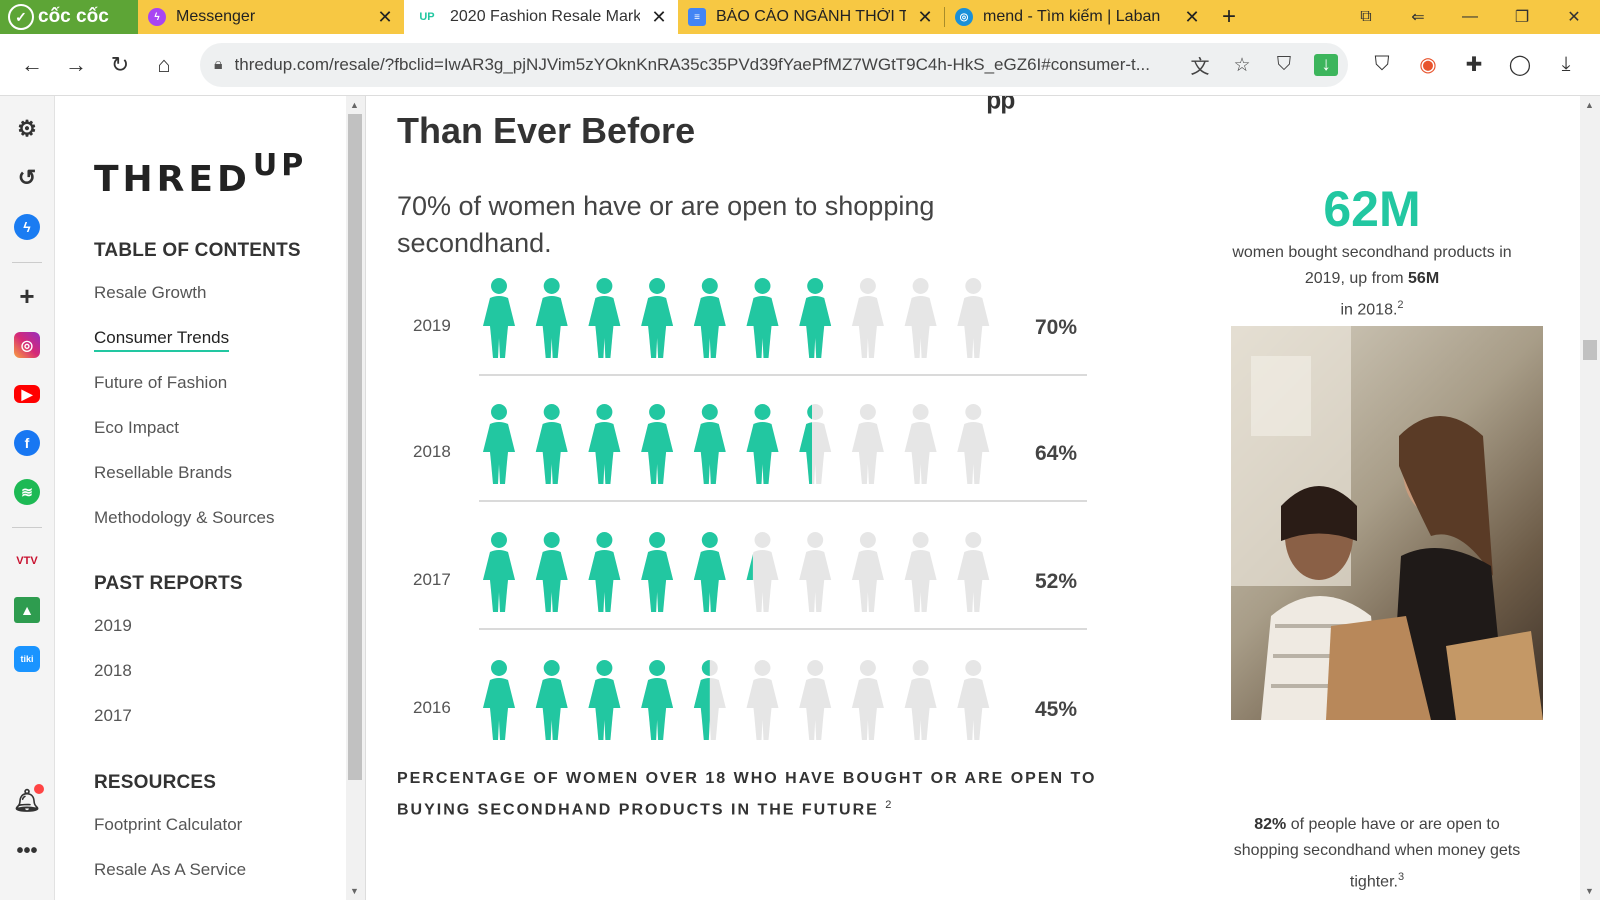  I want to click on thredup-favicon: UP, so click(427, 17).